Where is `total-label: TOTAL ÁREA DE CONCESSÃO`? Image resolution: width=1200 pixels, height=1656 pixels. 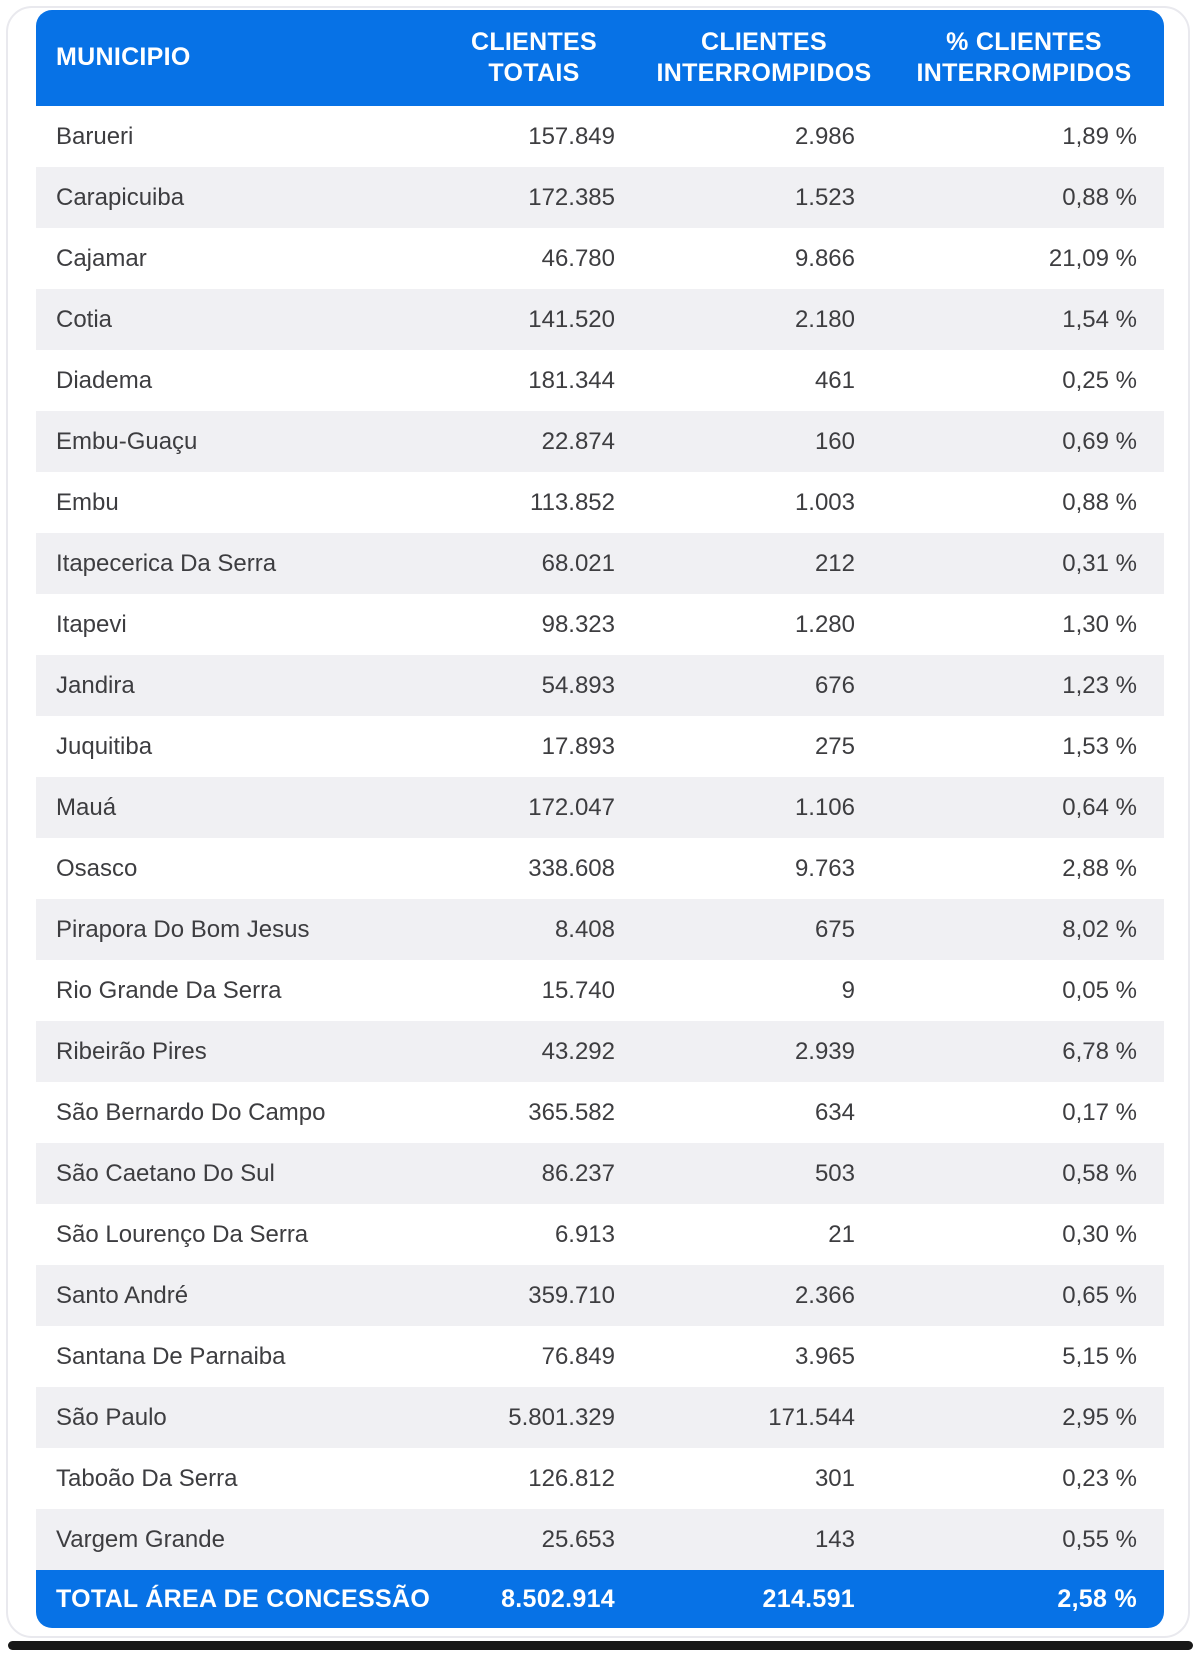
total-label: TOTAL ÁREA DE CONCESSÃO is located at coordinates (243, 1598).